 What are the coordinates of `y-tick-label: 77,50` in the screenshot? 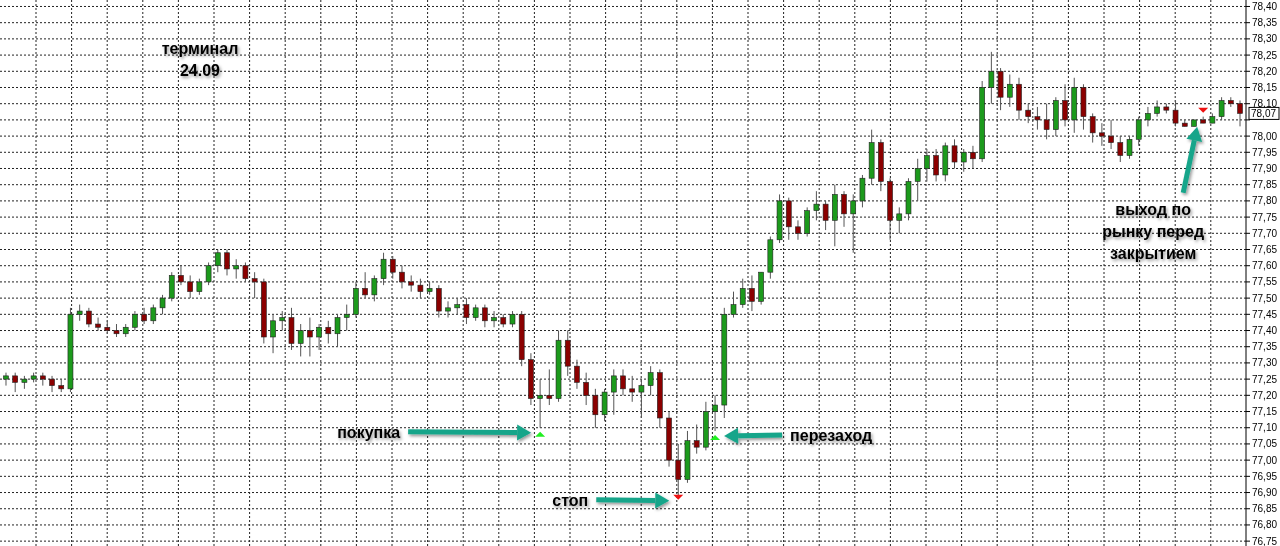 It's located at (1265, 298).